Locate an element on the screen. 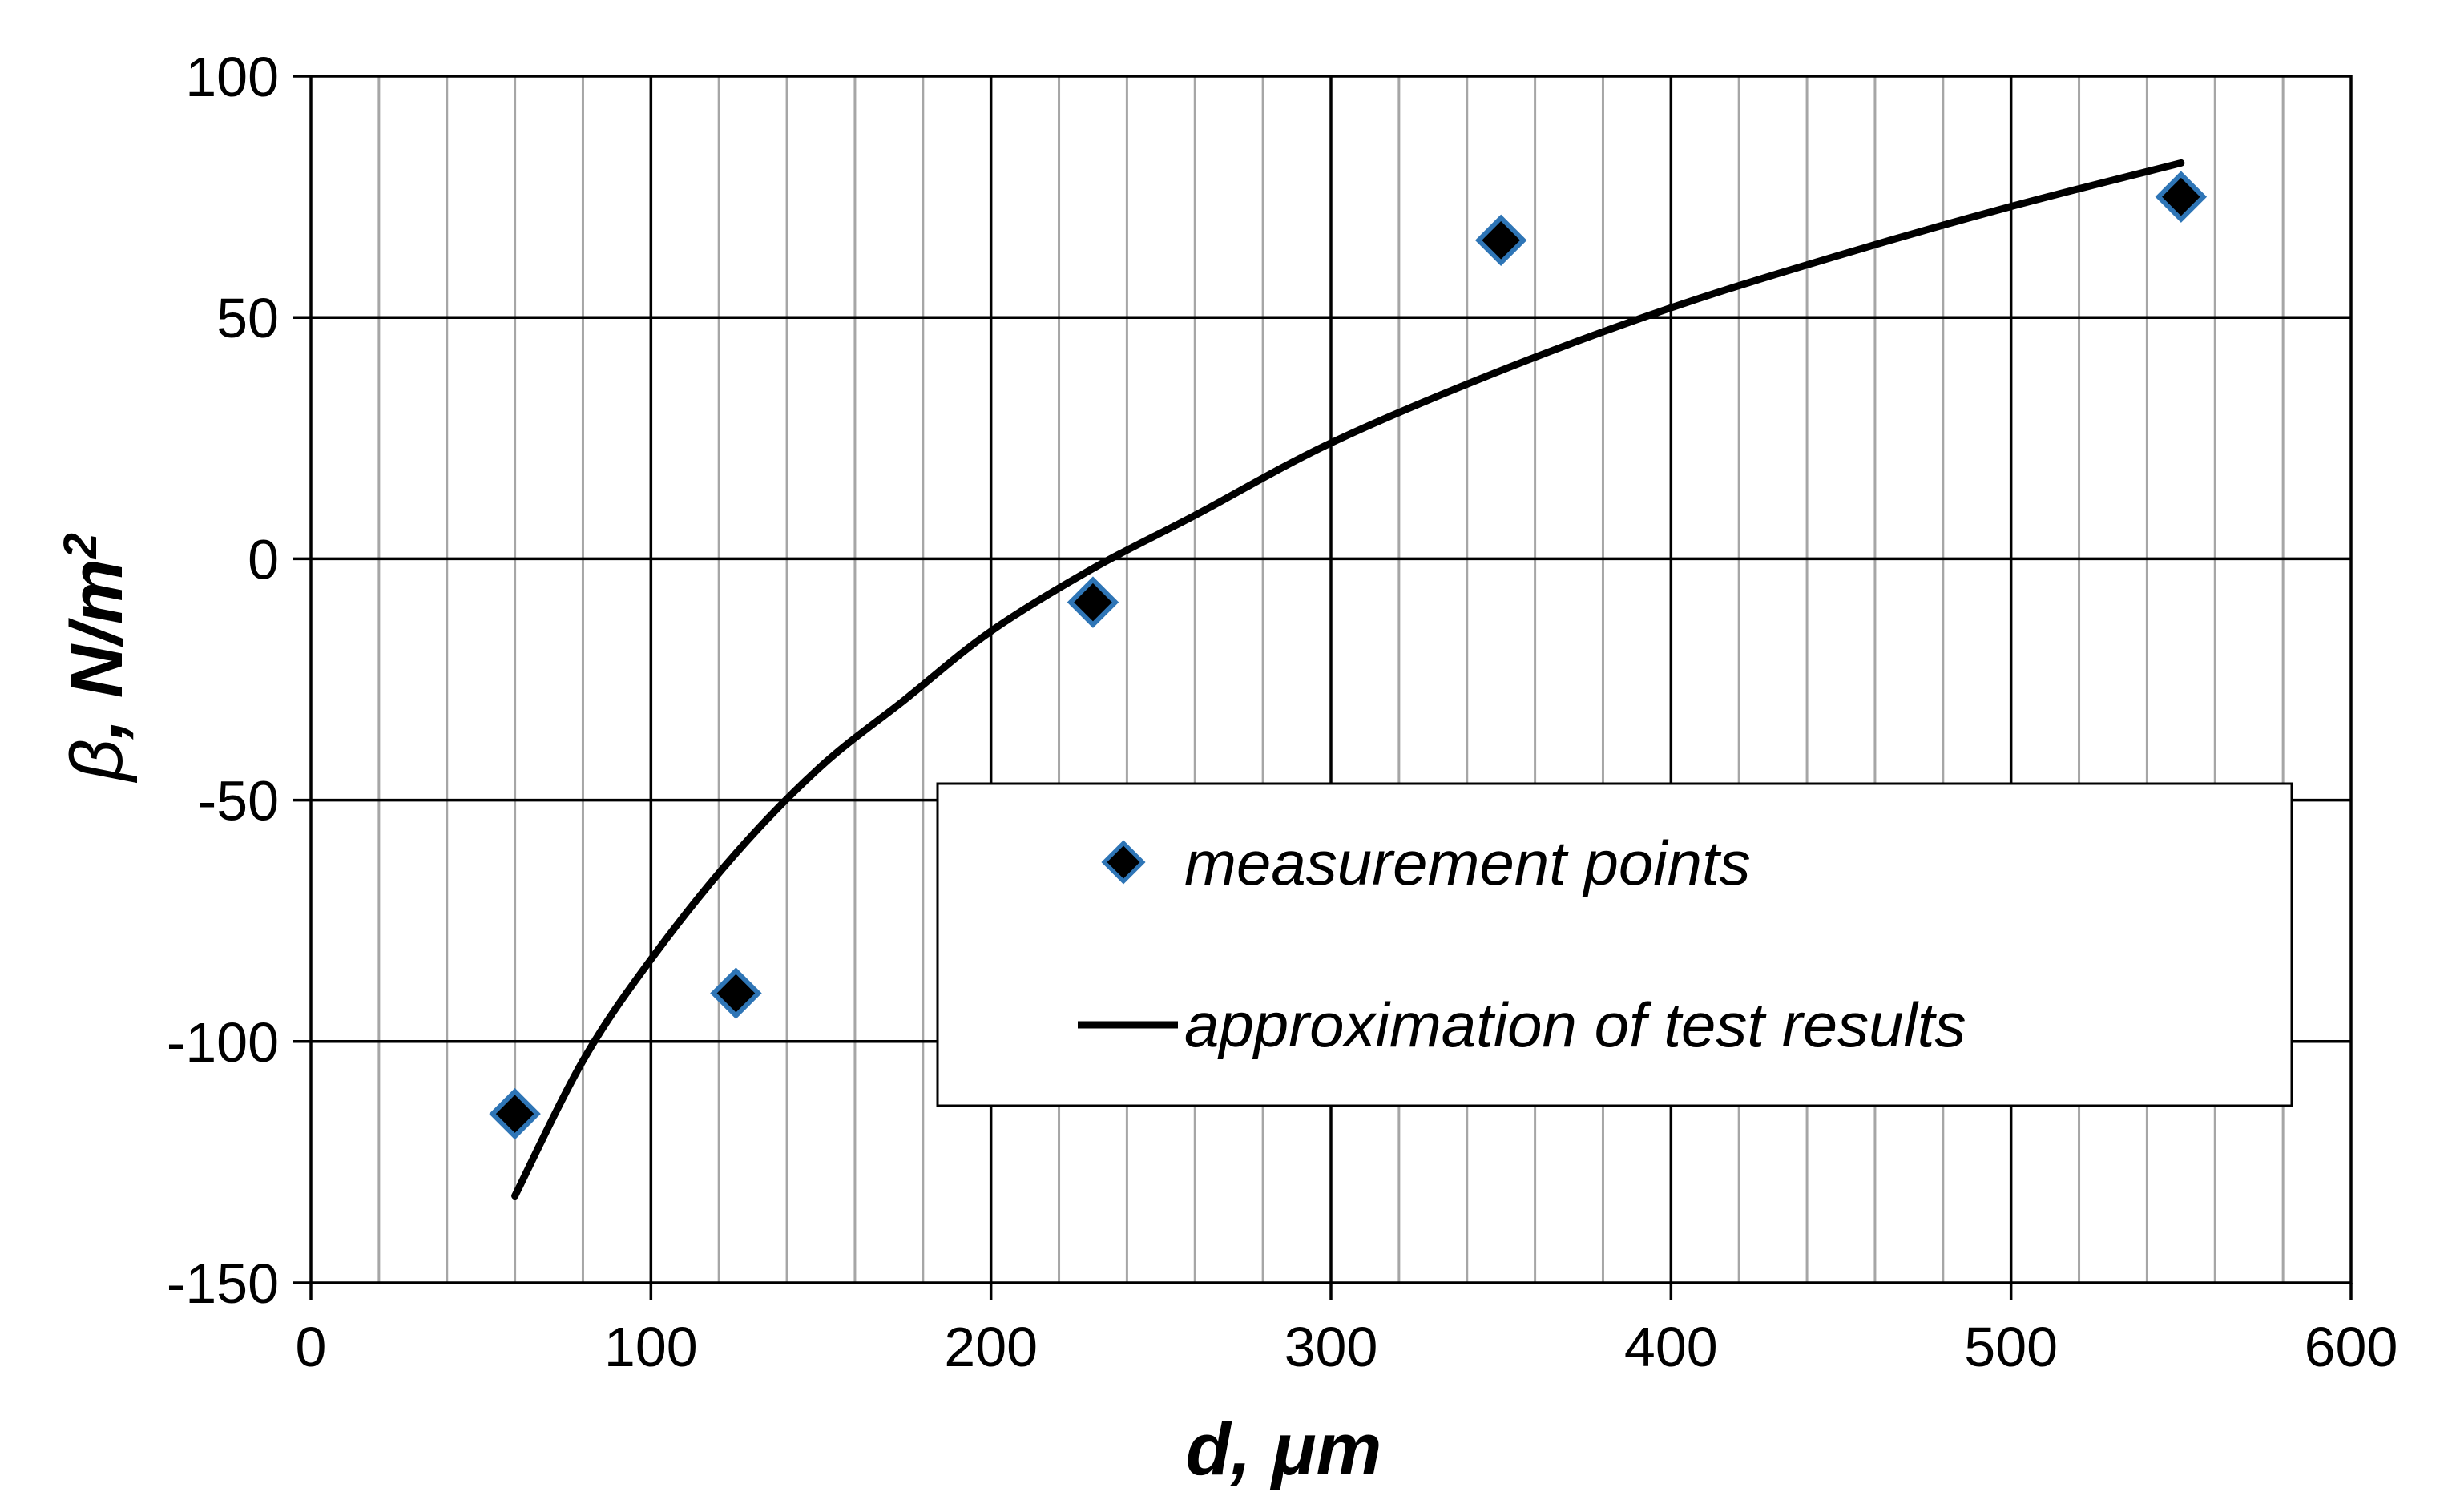  y-tick-label: -150 is located at coordinates (223, 1283).